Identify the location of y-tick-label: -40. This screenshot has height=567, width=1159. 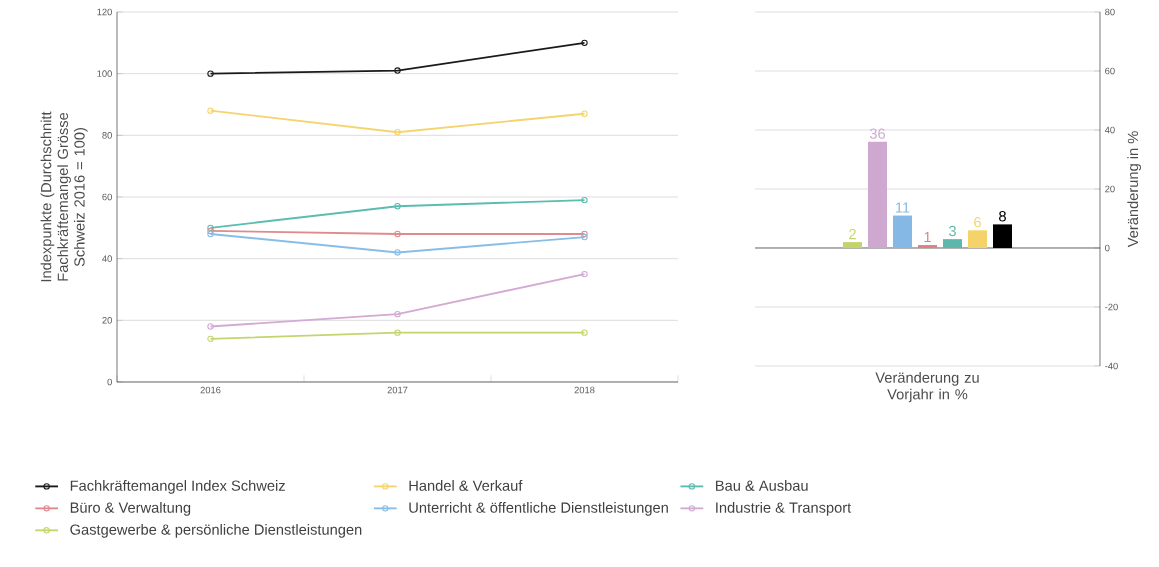
(1111, 366).